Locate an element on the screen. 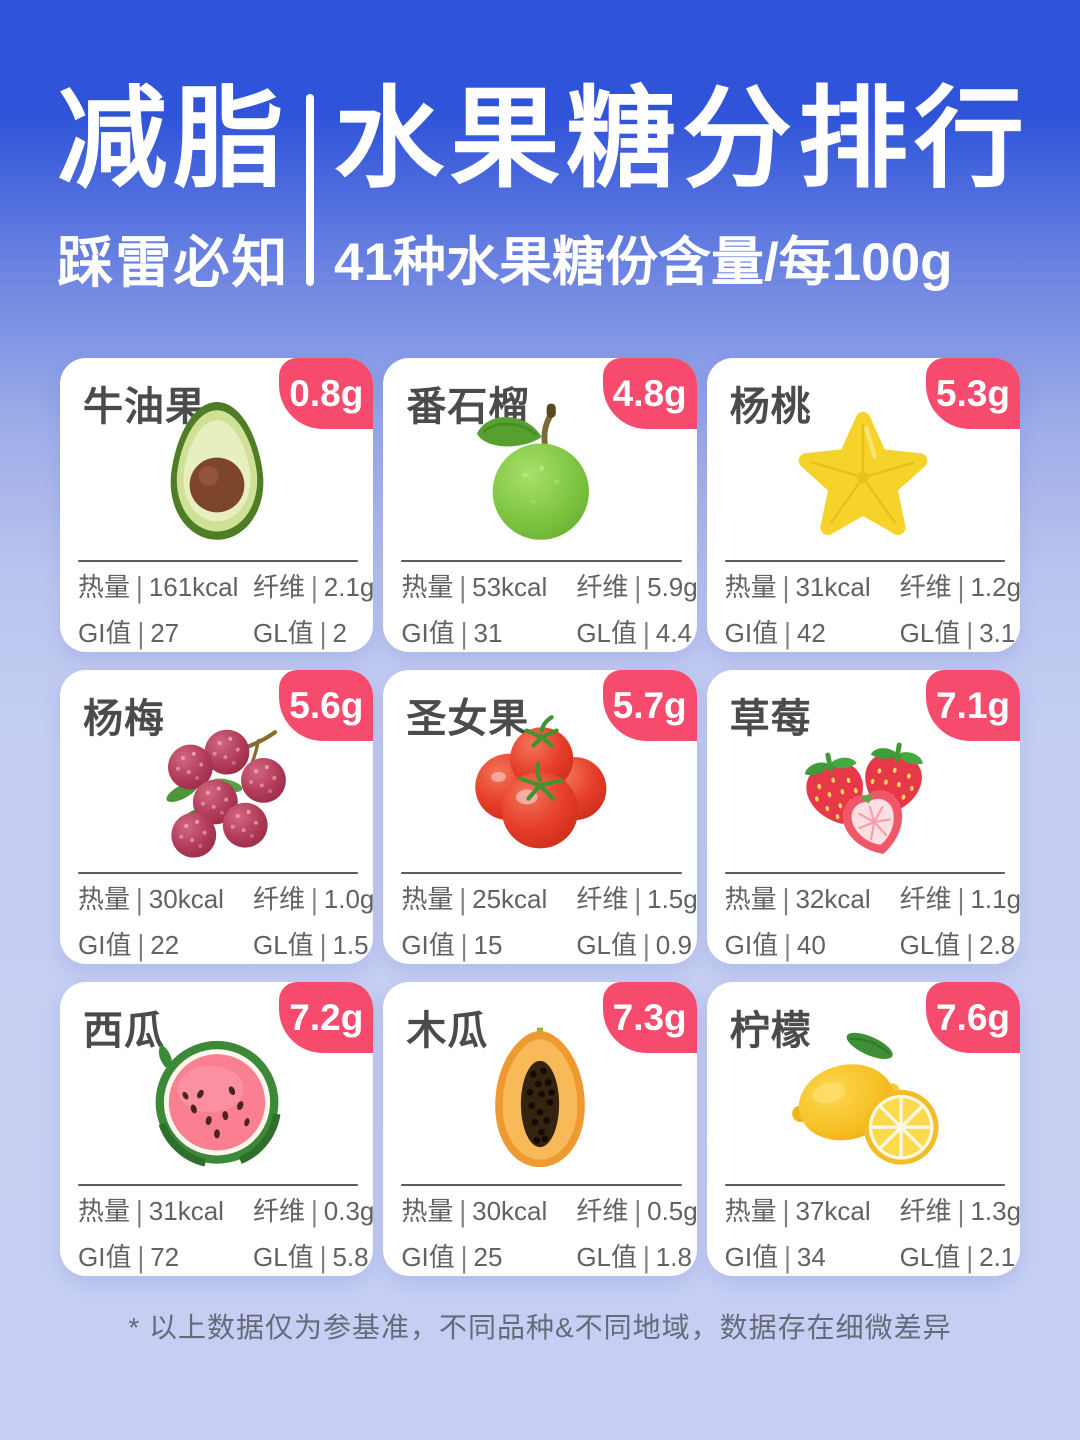  header-left-block: 减脂 踩雷必知 is located at coordinates (173, 187).